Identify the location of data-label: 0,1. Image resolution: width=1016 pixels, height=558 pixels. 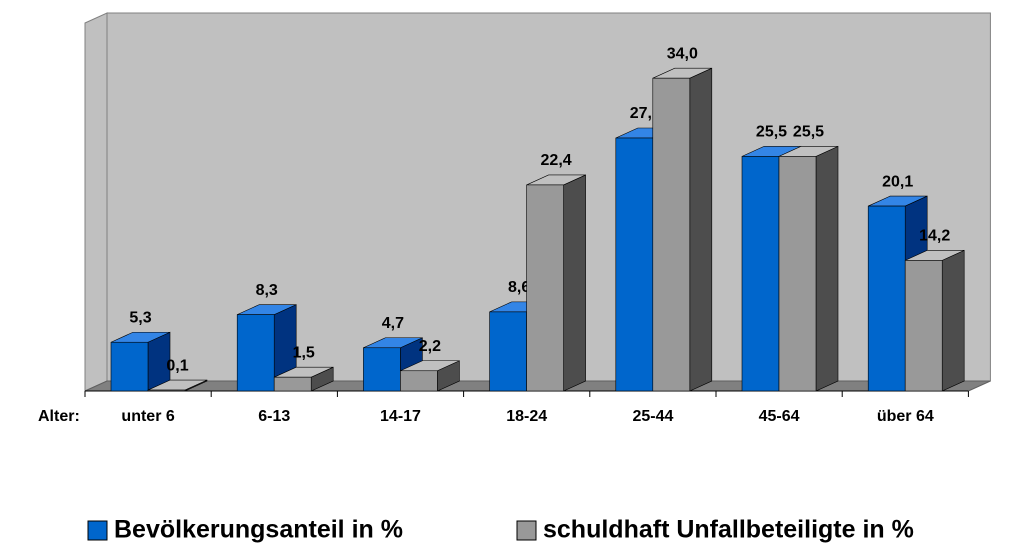
(177, 365).